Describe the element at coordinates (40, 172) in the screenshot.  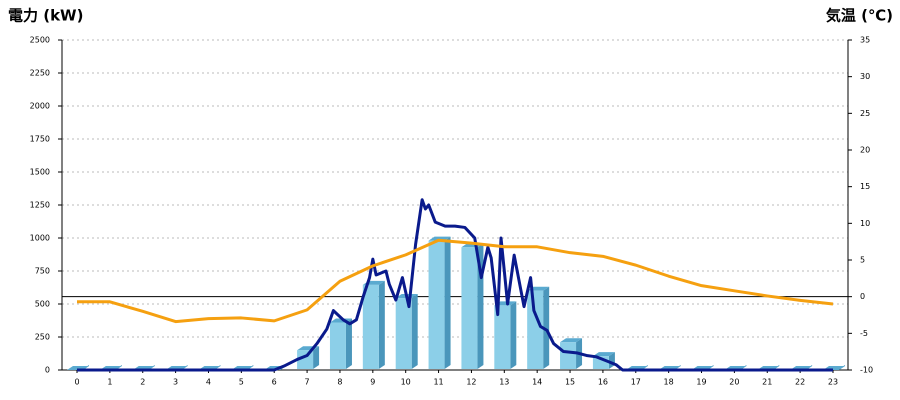
I see `y-tick-label: 1500` at that location.